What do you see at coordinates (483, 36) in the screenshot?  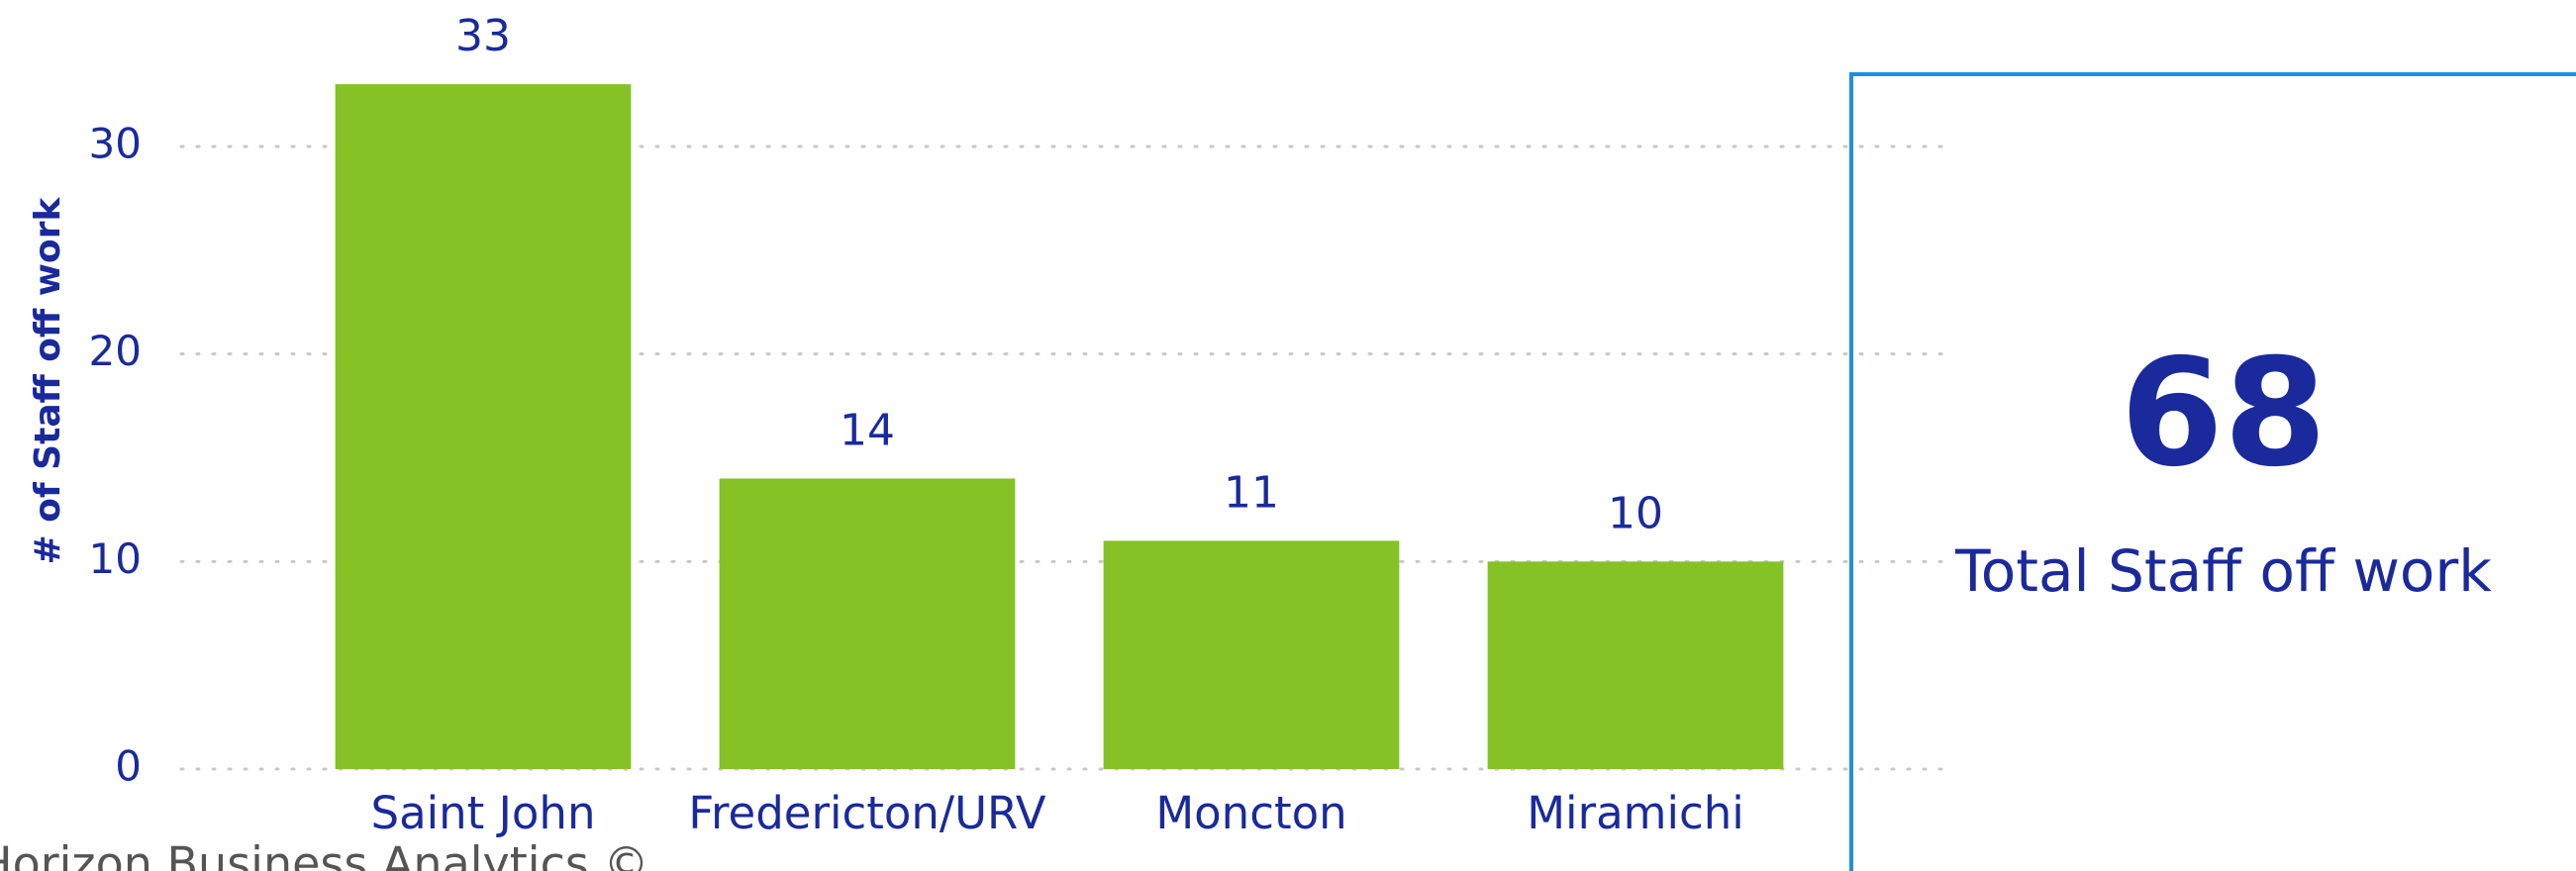 I see `data-label: 33` at bounding box center [483, 36].